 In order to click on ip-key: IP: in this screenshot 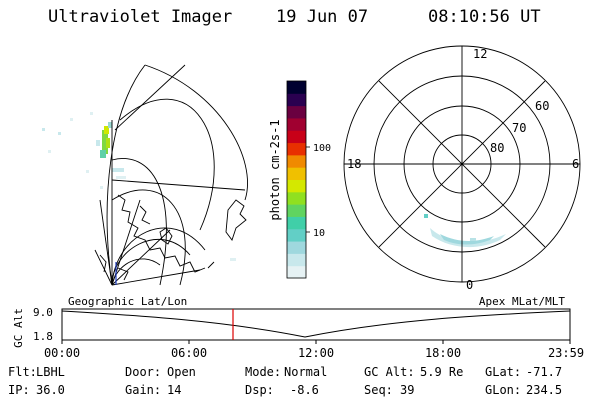, I will do `click(19, 390)`.